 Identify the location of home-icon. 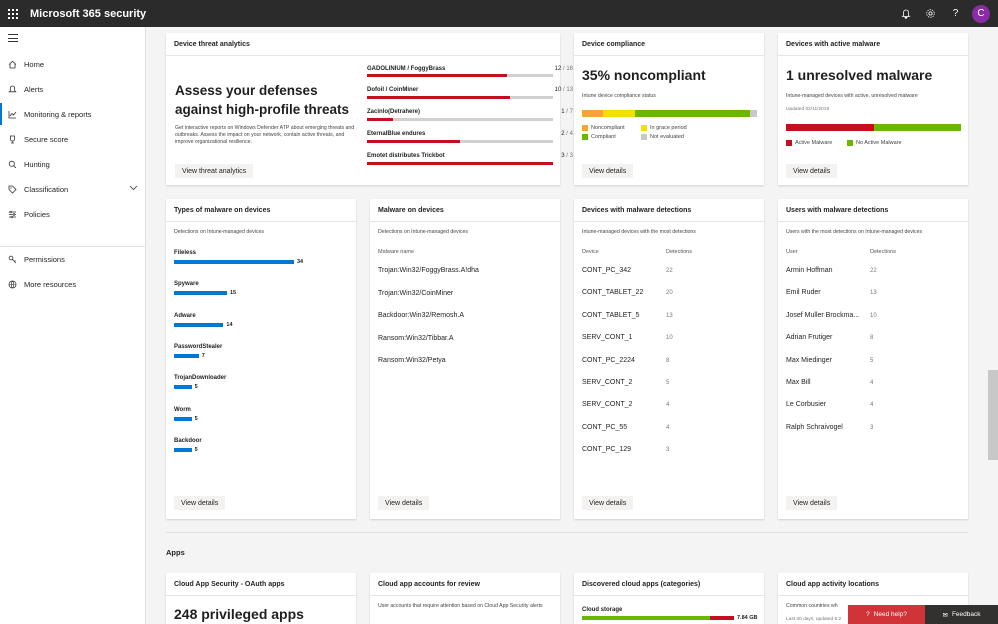
(12, 64).